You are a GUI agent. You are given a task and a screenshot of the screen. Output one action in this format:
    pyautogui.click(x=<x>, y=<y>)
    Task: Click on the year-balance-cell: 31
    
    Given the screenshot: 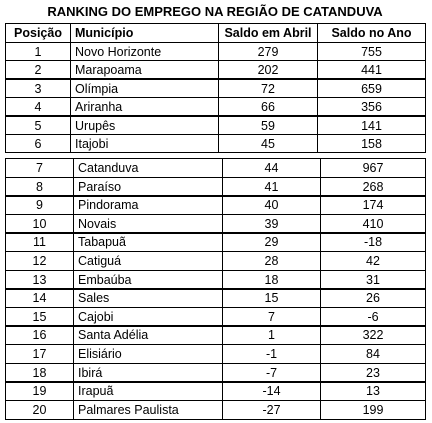 What is the action you would take?
    pyautogui.click(x=373, y=280)
    